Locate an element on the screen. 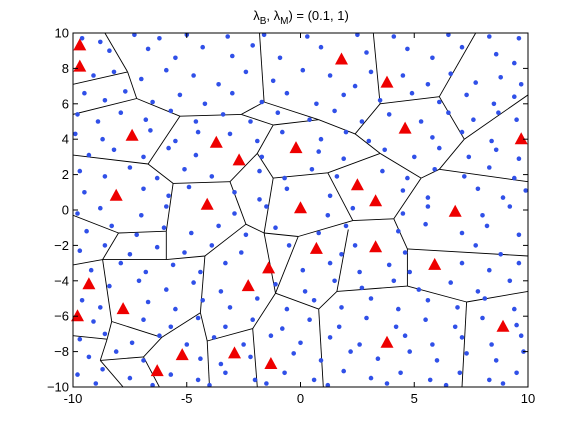  x-tick-label: -10 is located at coordinates (73, 398).